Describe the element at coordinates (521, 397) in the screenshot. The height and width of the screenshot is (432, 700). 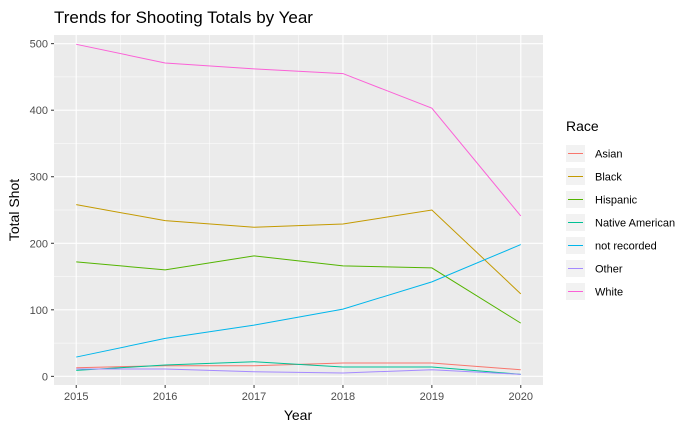
I see `x-tick-label: 2020` at that location.